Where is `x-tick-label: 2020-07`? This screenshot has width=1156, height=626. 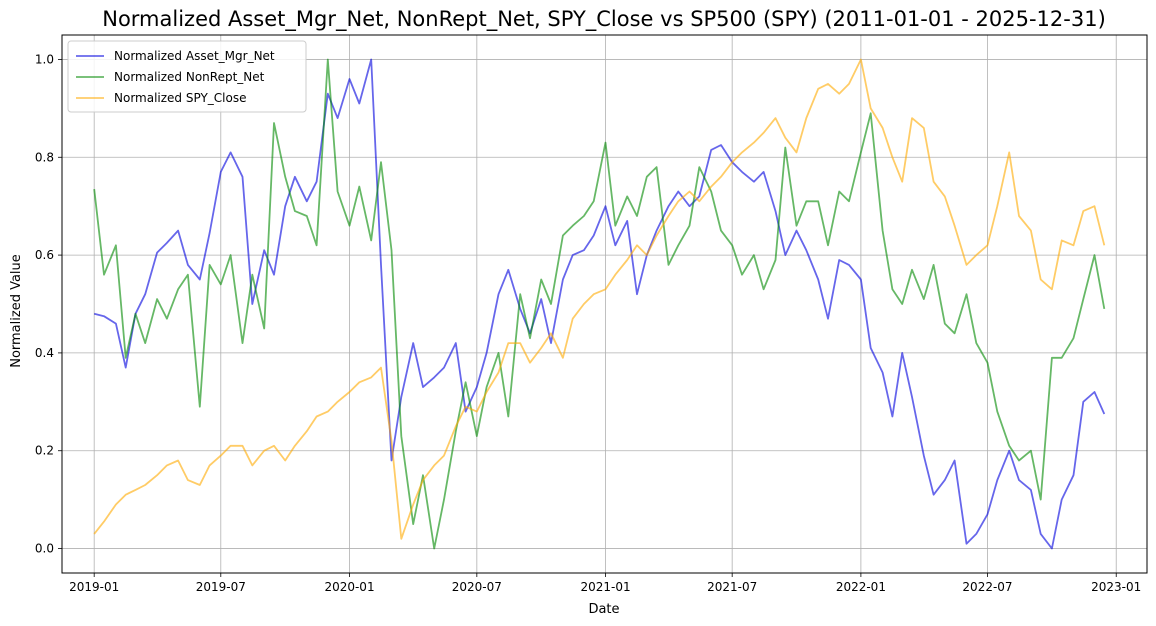
x-tick-label: 2020-07 is located at coordinates (477, 587).